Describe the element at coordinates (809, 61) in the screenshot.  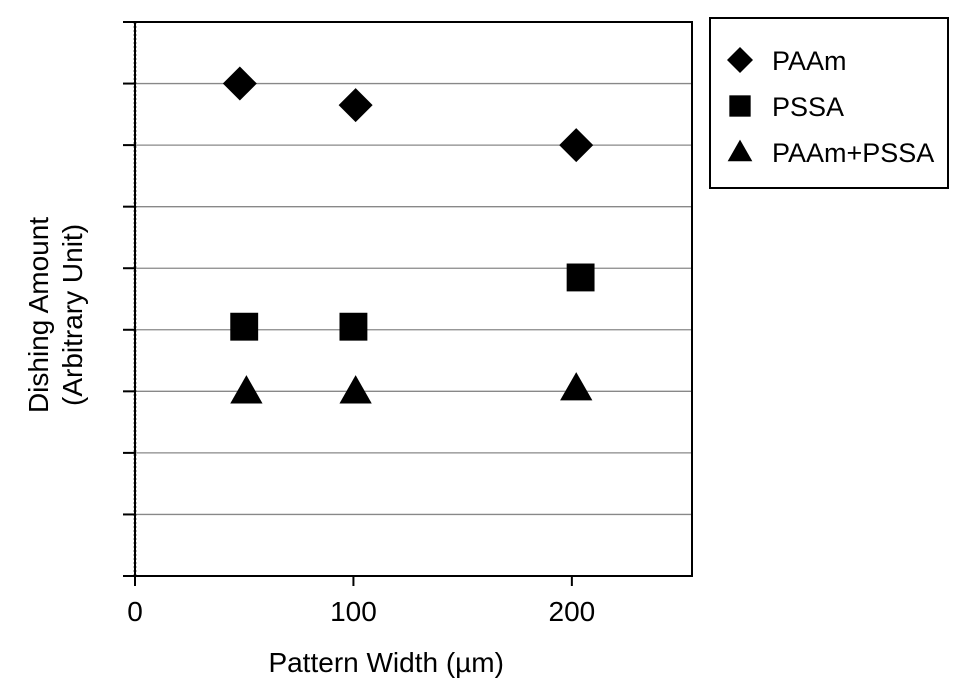
I see `legend-label: PAAm` at that location.